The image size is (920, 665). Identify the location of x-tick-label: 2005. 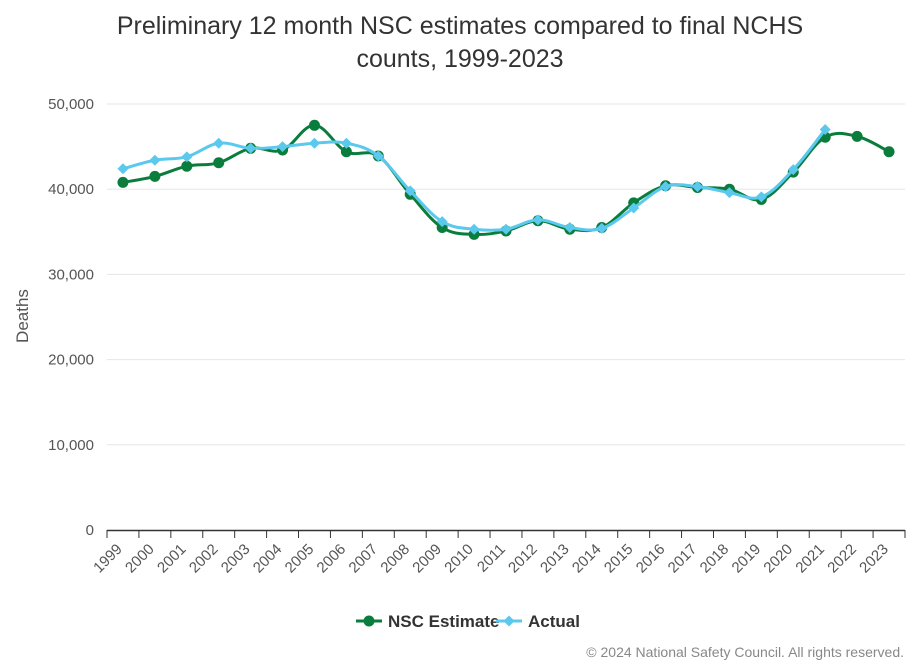
(300, 559).